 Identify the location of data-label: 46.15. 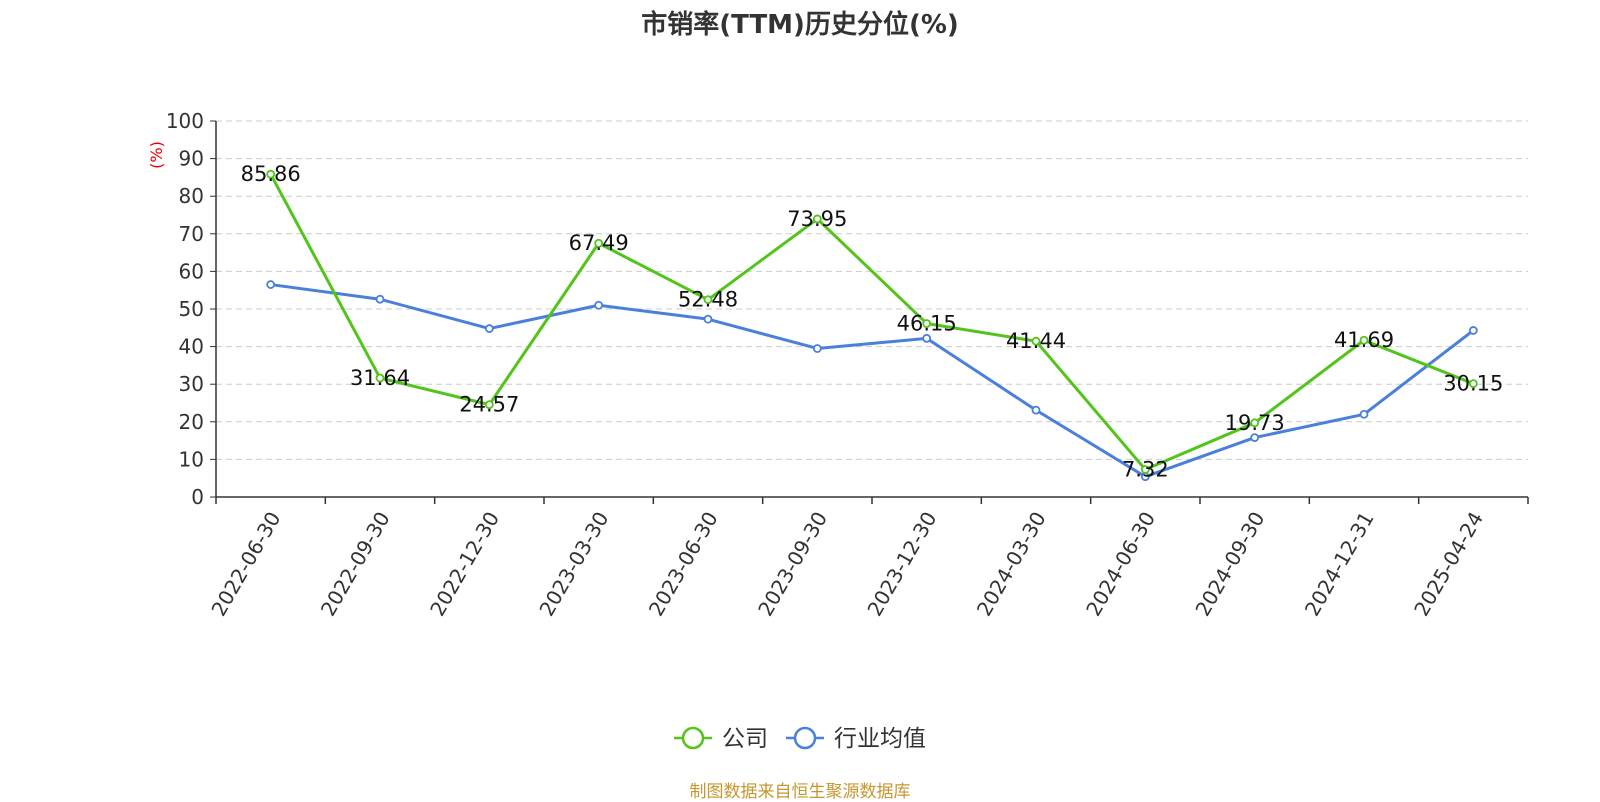
(927, 323).